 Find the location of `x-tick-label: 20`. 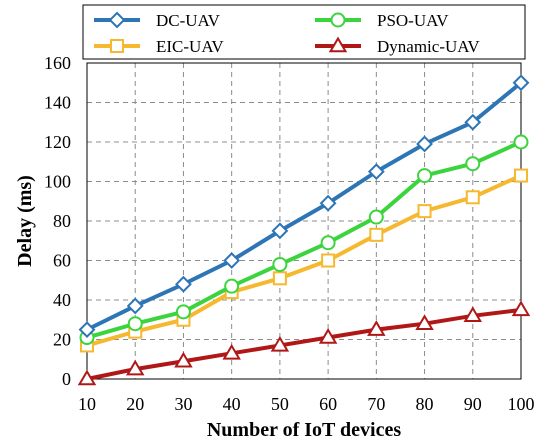

x-tick-label: 20 is located at coordinates (135, 404).